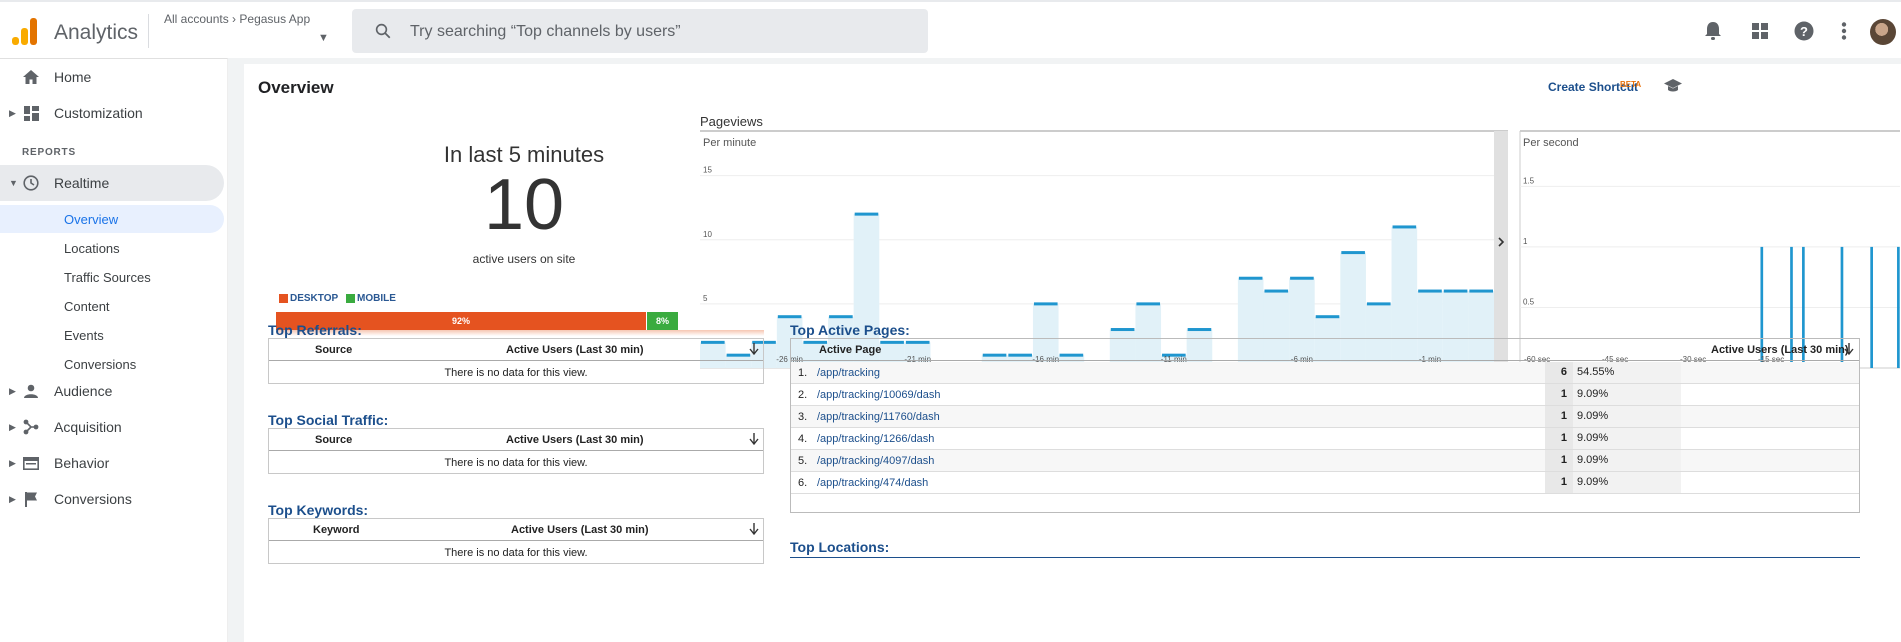  What do you see at coordinates (1883, 32) in the screenshot?
I see `avatar` at bounding box center [1883, 32].